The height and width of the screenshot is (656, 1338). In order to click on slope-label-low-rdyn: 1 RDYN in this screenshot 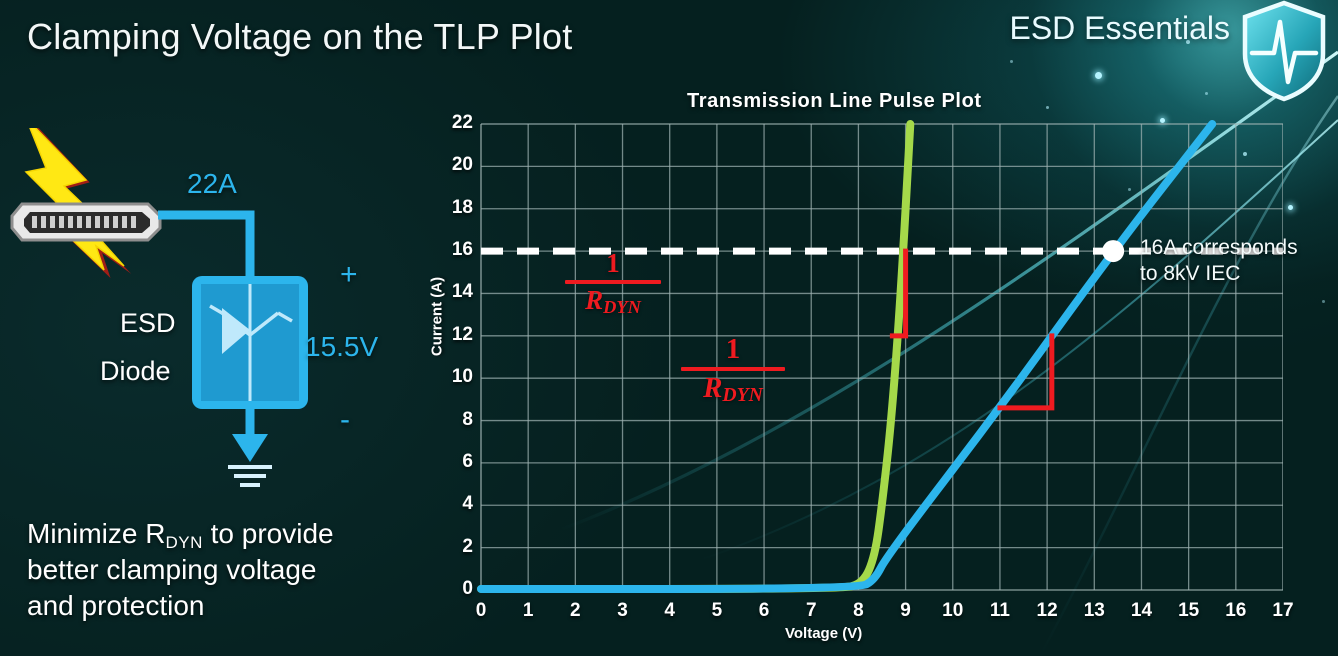, I will do `click(613, 283)`.